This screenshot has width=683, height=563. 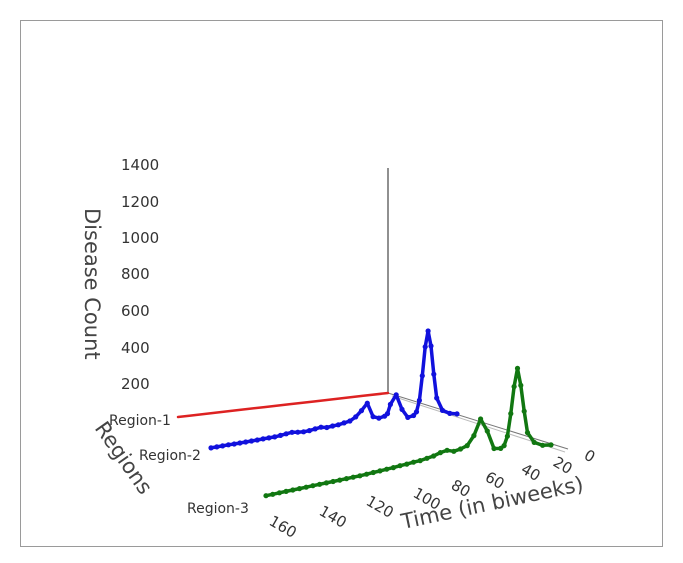 I want to click on region-label: Region-1, so click(x=140, y=421).